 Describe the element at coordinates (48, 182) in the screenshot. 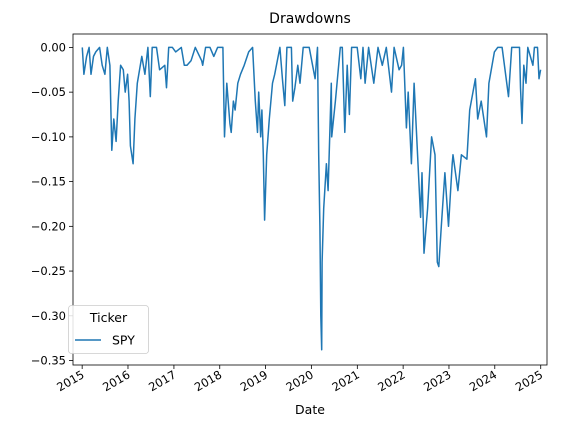

I see `y-tick-label: −0.15` at that location.